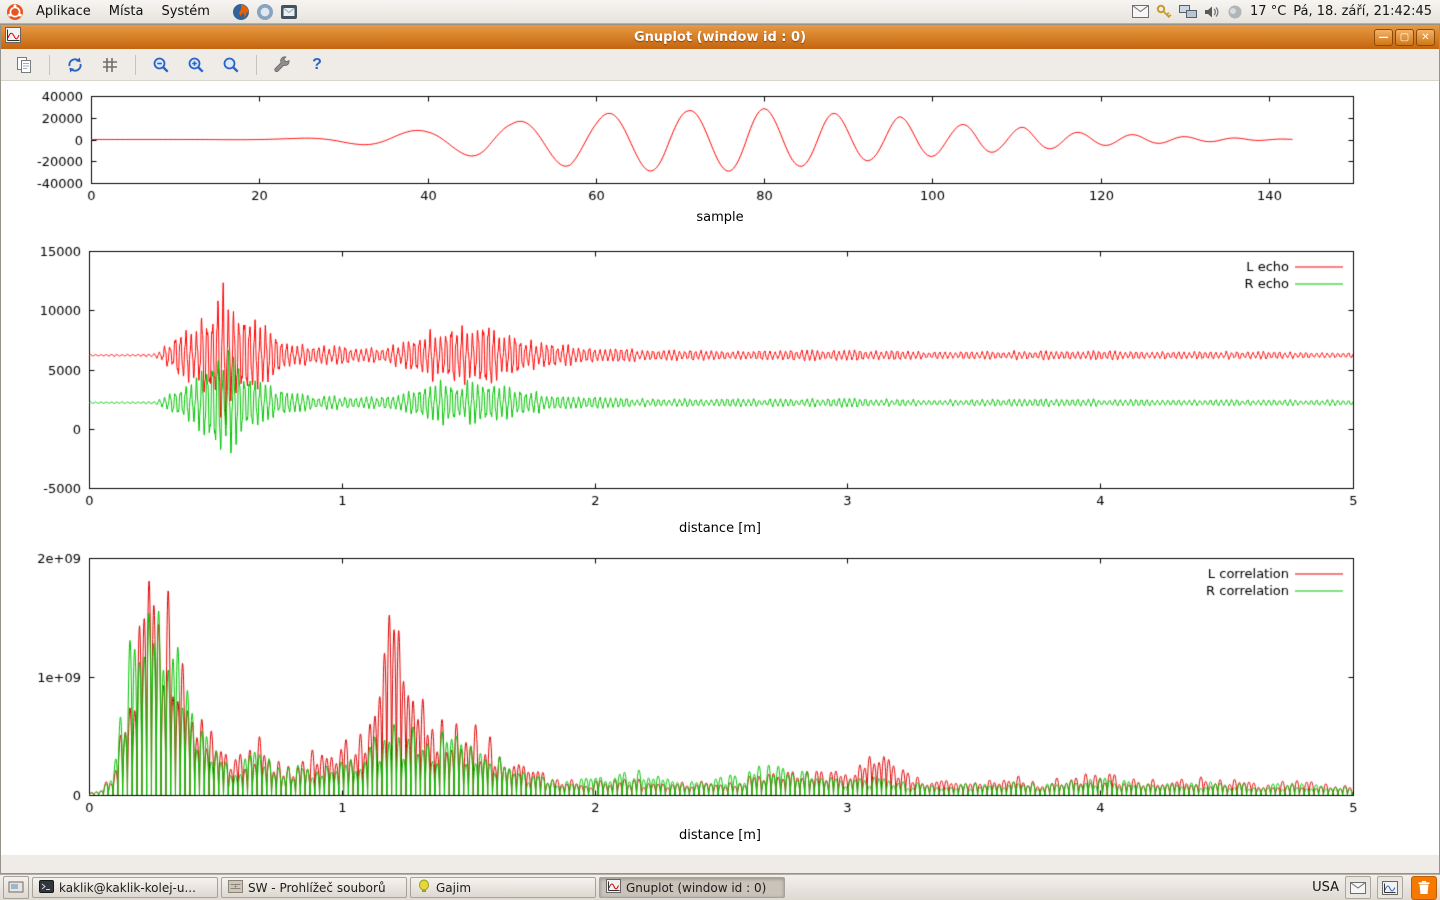 This screenshot has width=1440, height=900. Describe the element at coordinates (1424, 887) in the screenshot. I see `trash-icon` at that location.